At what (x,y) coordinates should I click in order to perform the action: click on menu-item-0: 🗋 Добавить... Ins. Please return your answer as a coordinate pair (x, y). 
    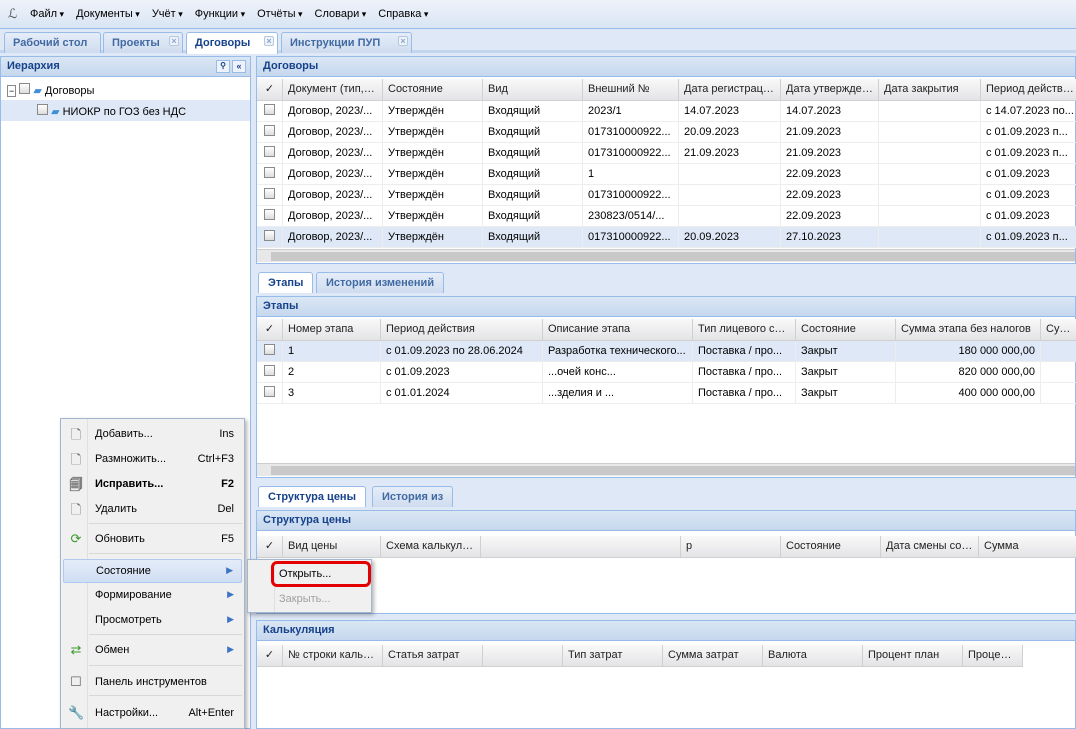
    Looking at the image, I should click on (152, 435).